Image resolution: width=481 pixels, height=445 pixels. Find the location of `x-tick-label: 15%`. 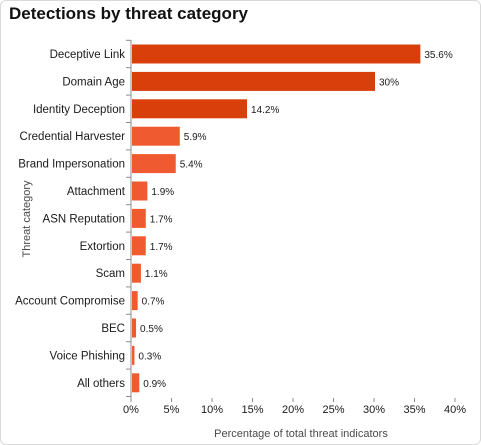

x-tick-label: 15% is located at coordinates (252, 410).